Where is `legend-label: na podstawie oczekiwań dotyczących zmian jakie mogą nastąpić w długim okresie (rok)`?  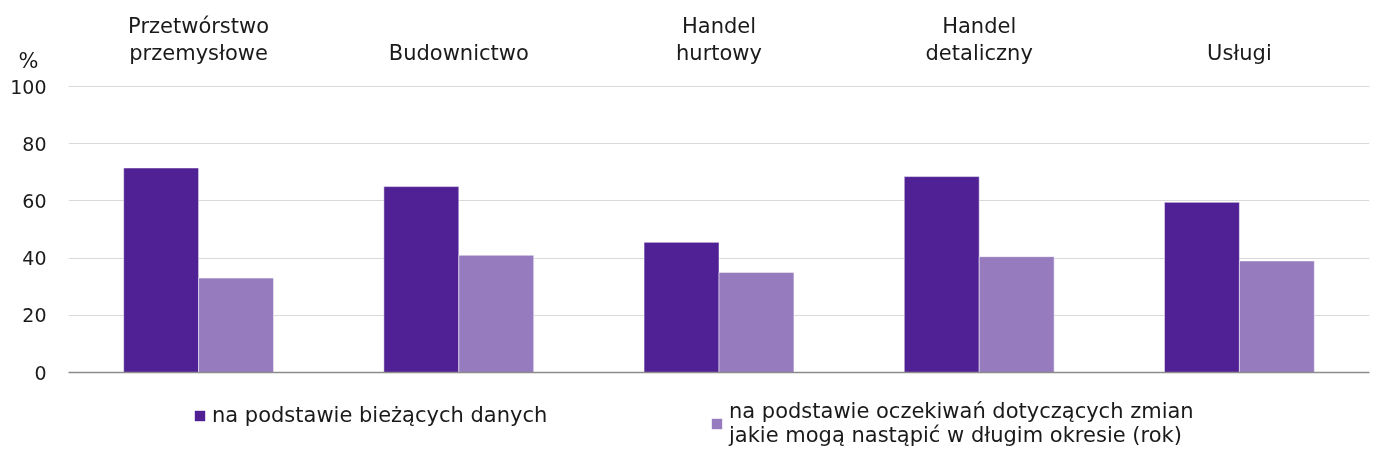 legend-label: na podstawie oczekiwań dotyczących zmian jakie mogą nastąpić w długim okresie (rok) is located at coordinates (961, 423).